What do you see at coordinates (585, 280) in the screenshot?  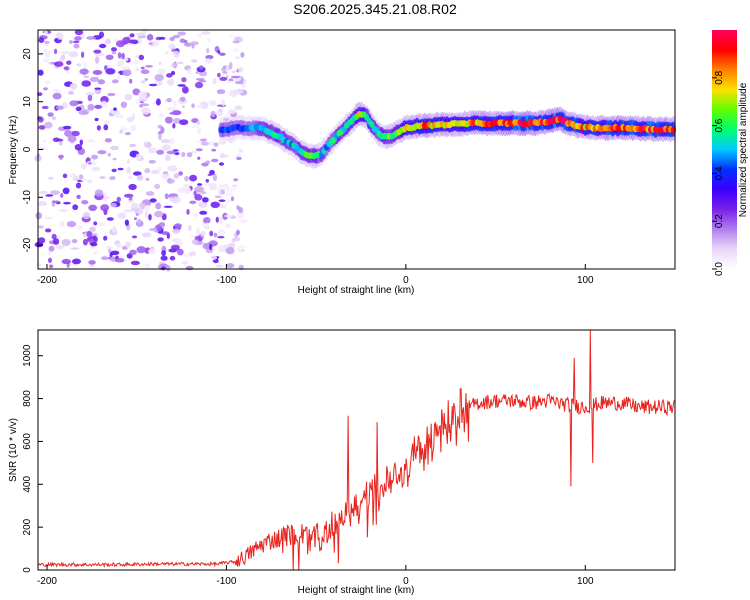 I see `spectrogram-x-tick-label: 100` at bounding box center [585, 280].